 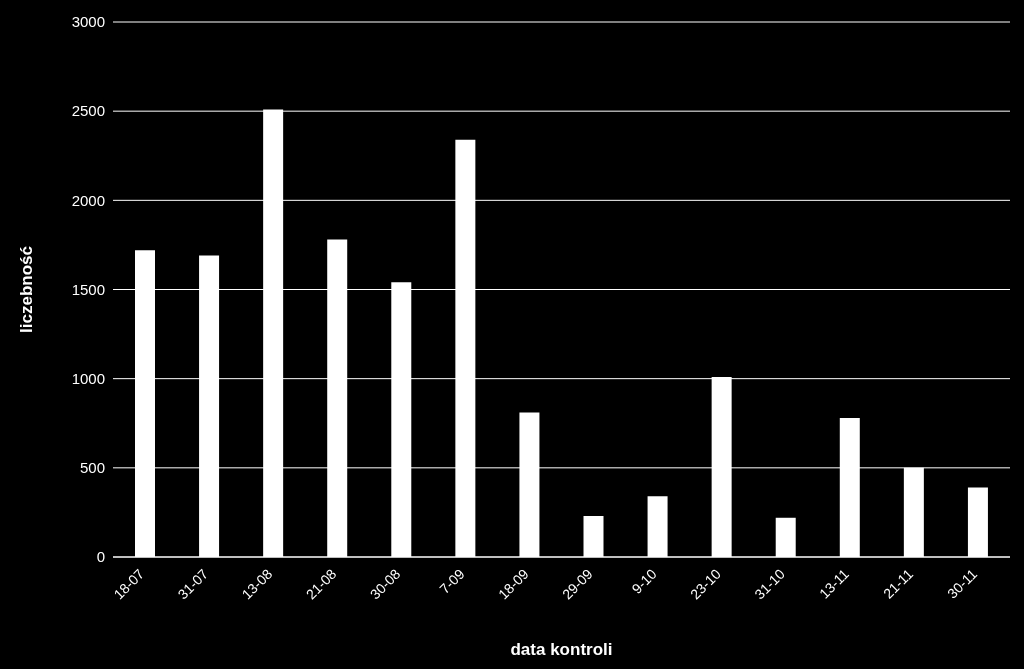 I want to click on y-tick-label: 2500, so click(x=88, y=111).